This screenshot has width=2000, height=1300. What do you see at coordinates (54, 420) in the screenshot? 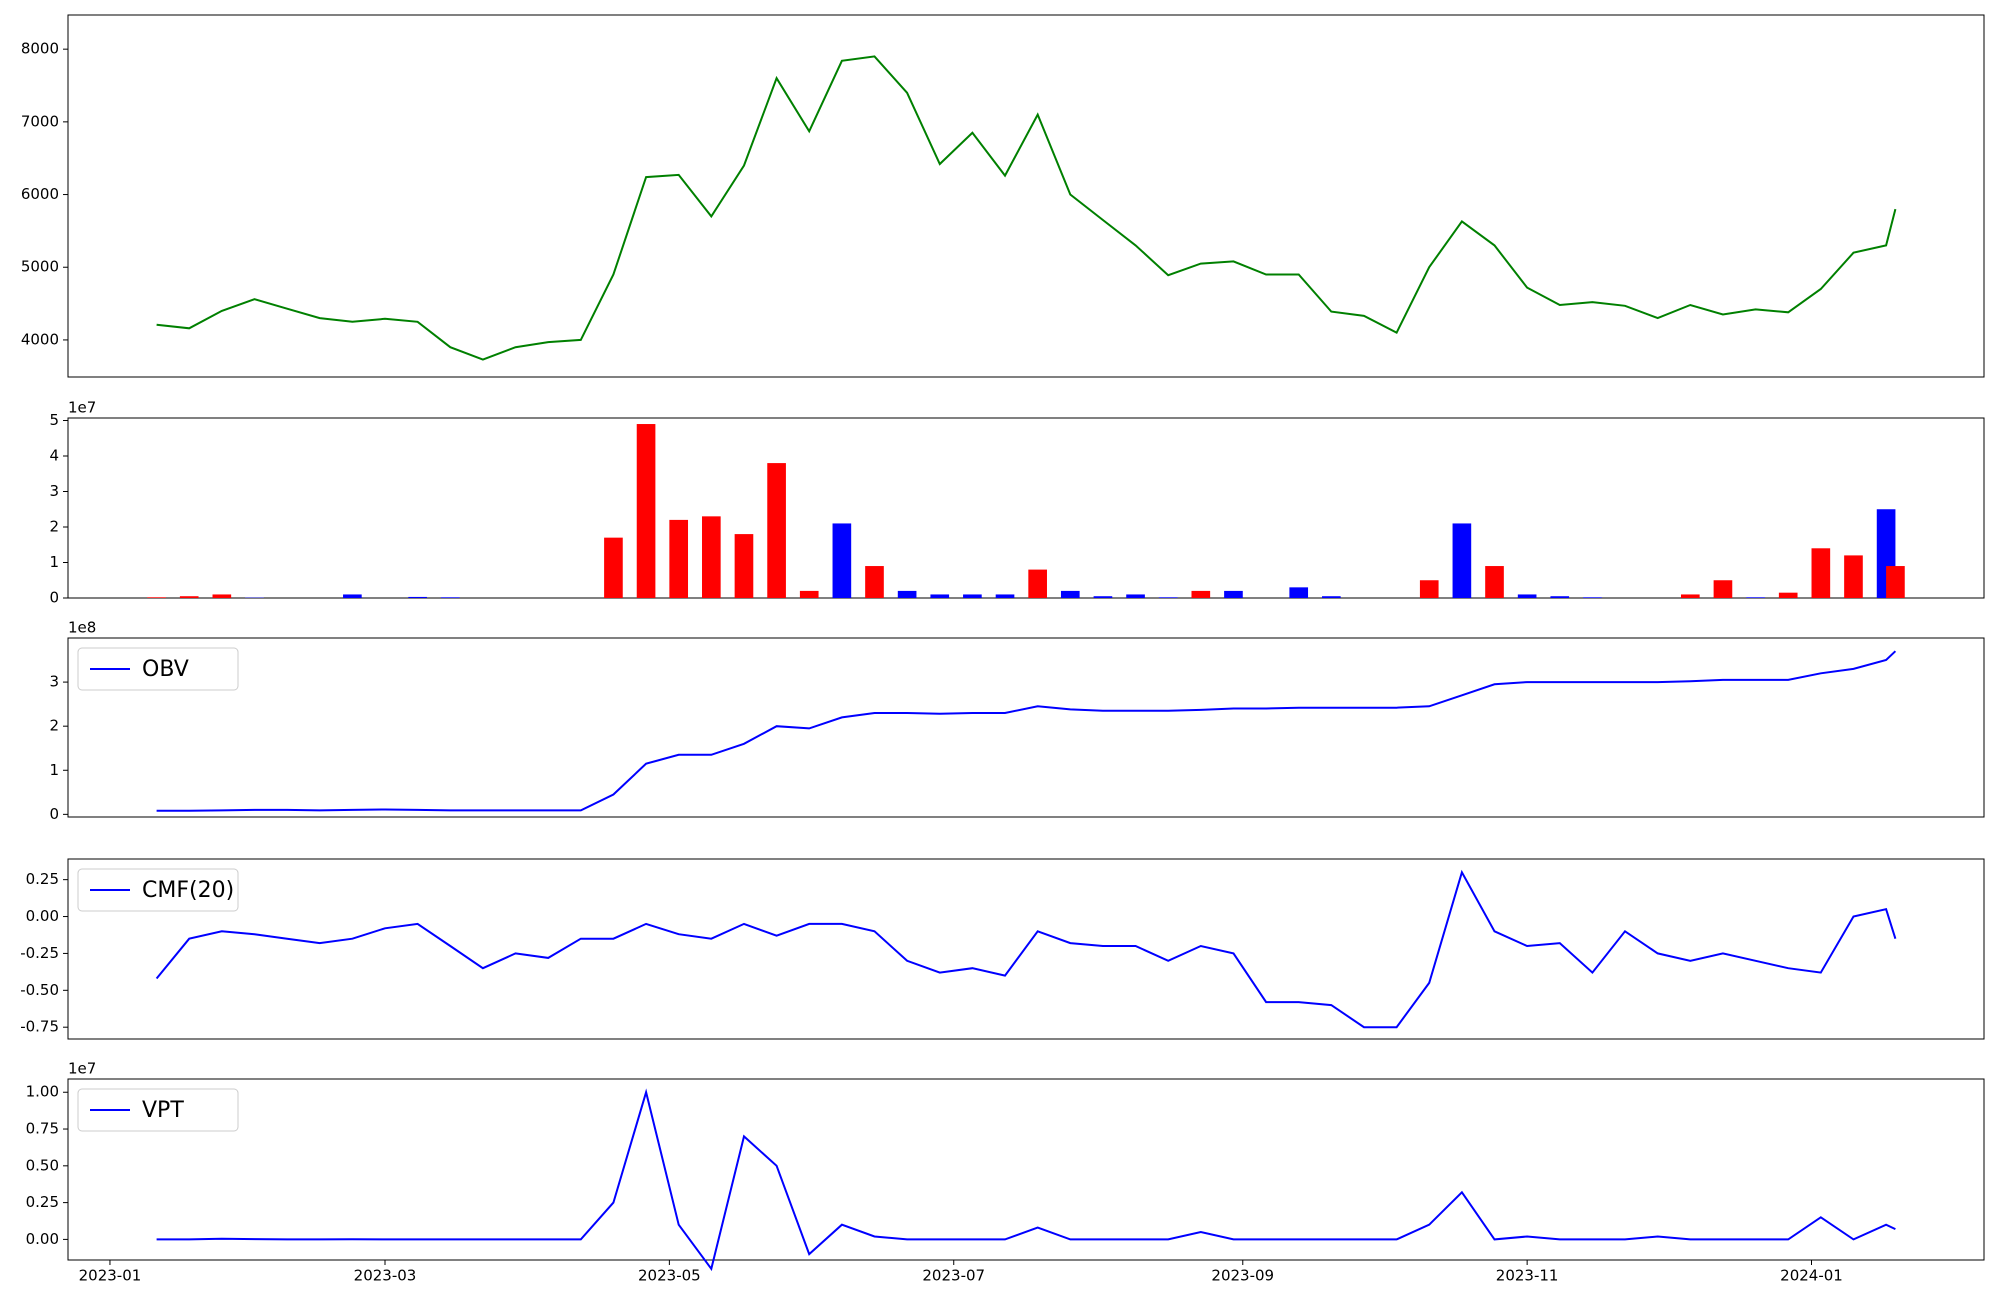
I see `y-tick-label: 5` at bounding box center [54, 420].